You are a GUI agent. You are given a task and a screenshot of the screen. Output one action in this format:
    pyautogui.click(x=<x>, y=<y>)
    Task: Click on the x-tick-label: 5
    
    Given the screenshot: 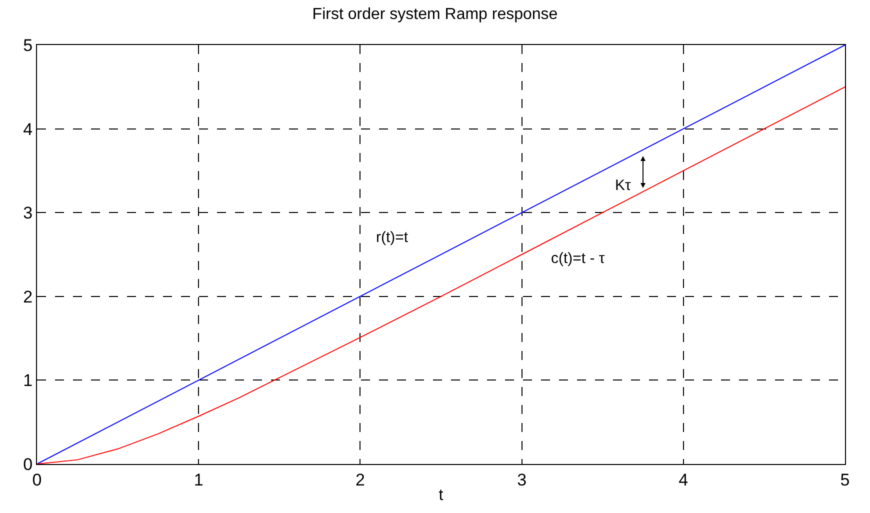 What is the action you would take?
    pyautogui.click(x=845, y=480)
    